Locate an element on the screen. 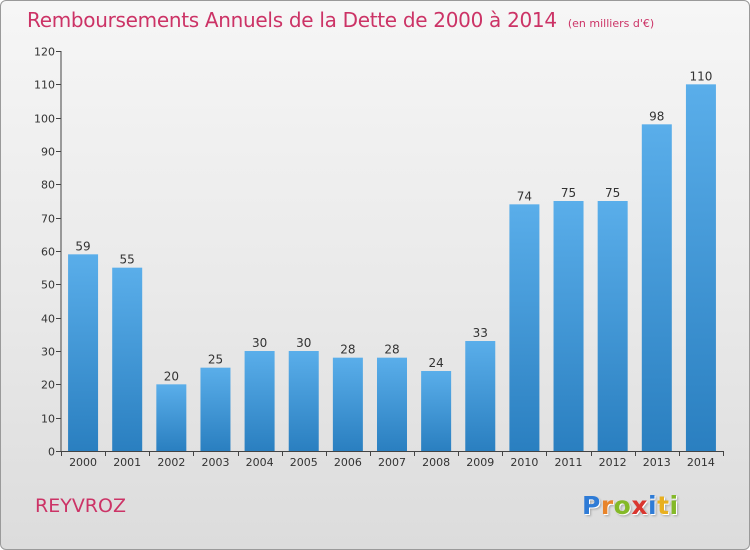 This screenshot has height=550, width=750. logo-letter: x is located at coordinates (639, 505).